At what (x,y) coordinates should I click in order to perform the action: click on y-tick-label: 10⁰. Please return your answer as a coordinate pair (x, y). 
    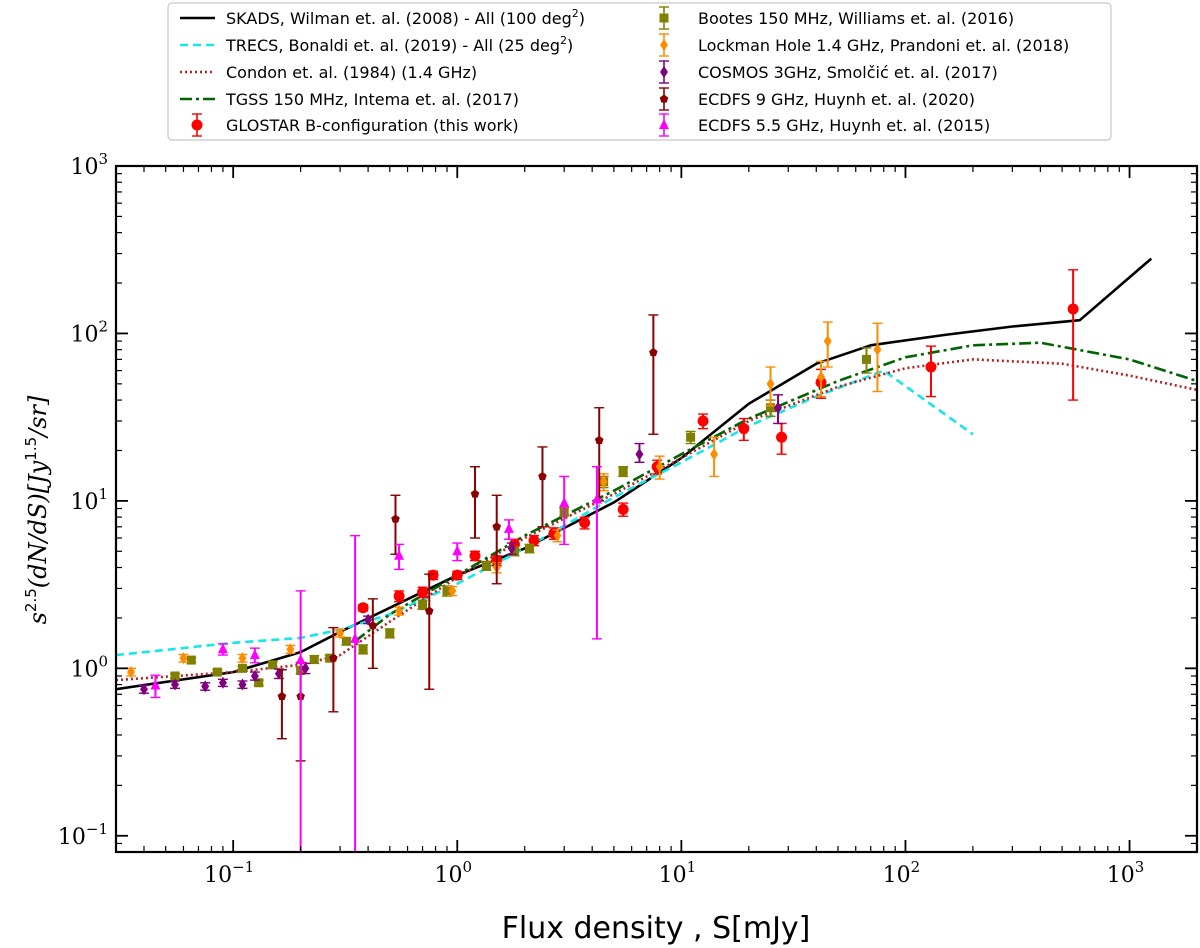
    Looking at the image, I should click on (89, 667).